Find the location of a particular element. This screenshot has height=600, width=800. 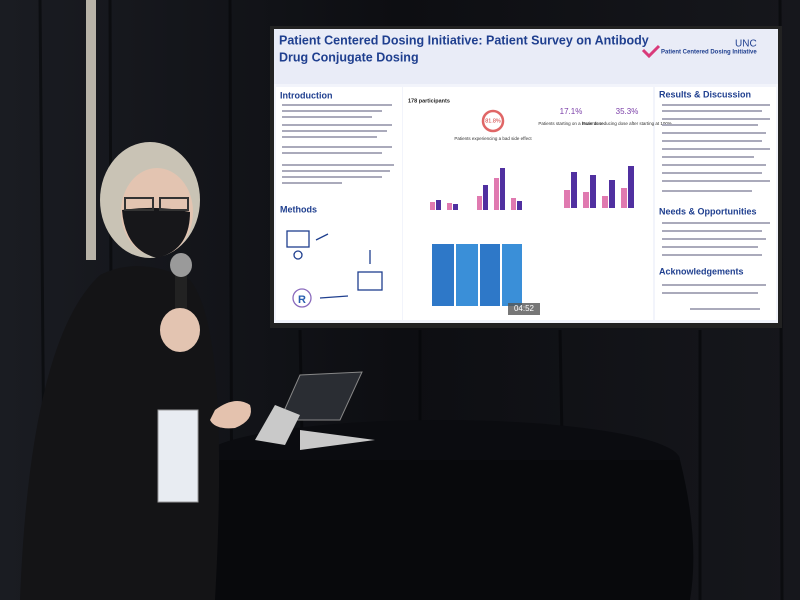

tablecloth is located at coordinates (444, 530).